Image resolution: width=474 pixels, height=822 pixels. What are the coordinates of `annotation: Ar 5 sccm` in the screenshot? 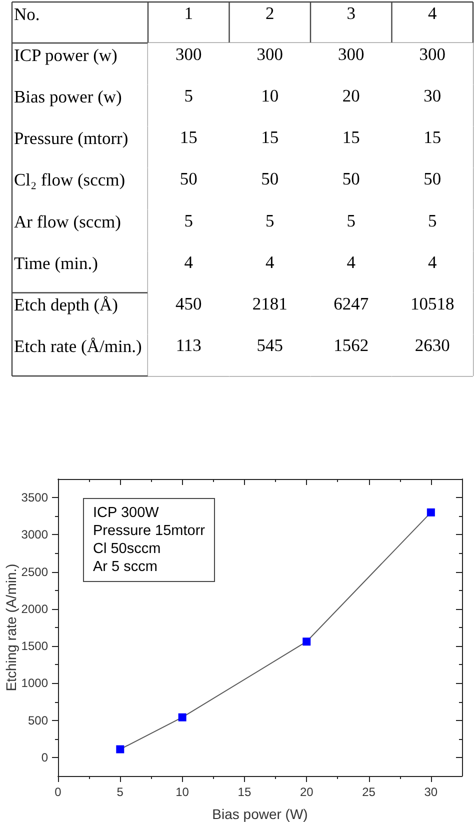 It's located at (125, 567).